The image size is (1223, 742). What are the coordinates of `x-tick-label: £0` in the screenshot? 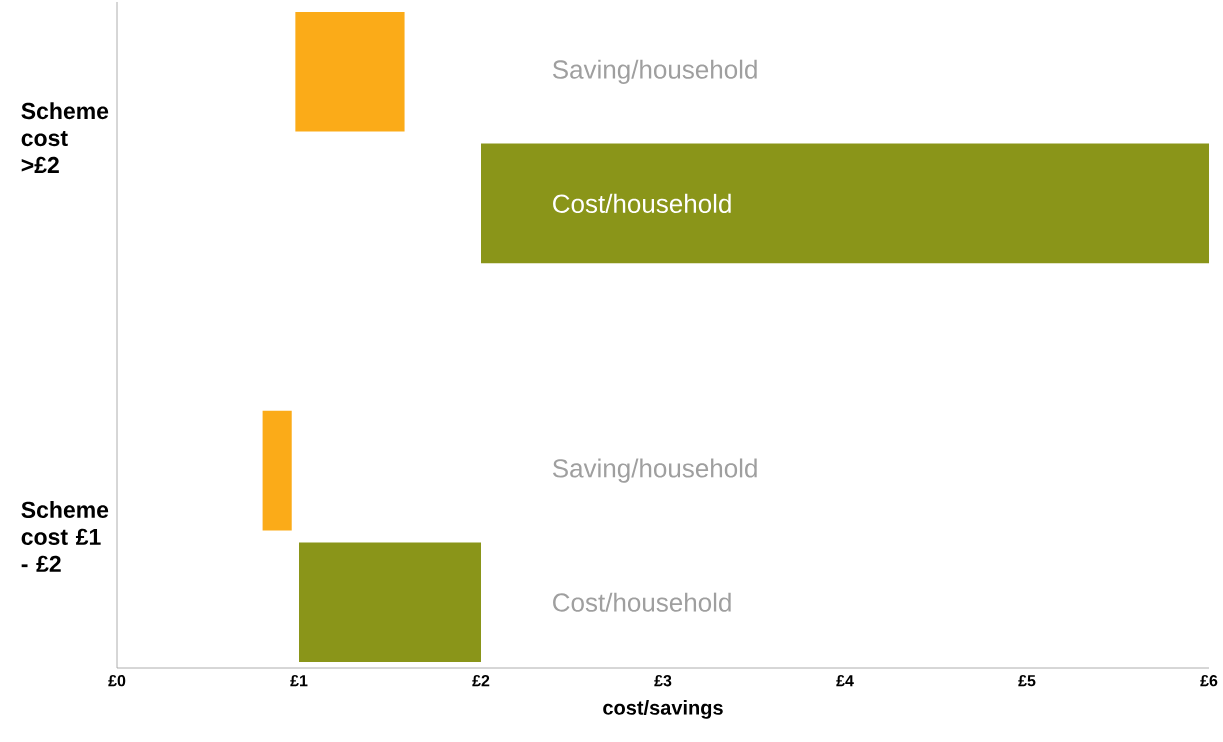 It's located at (117, 681).